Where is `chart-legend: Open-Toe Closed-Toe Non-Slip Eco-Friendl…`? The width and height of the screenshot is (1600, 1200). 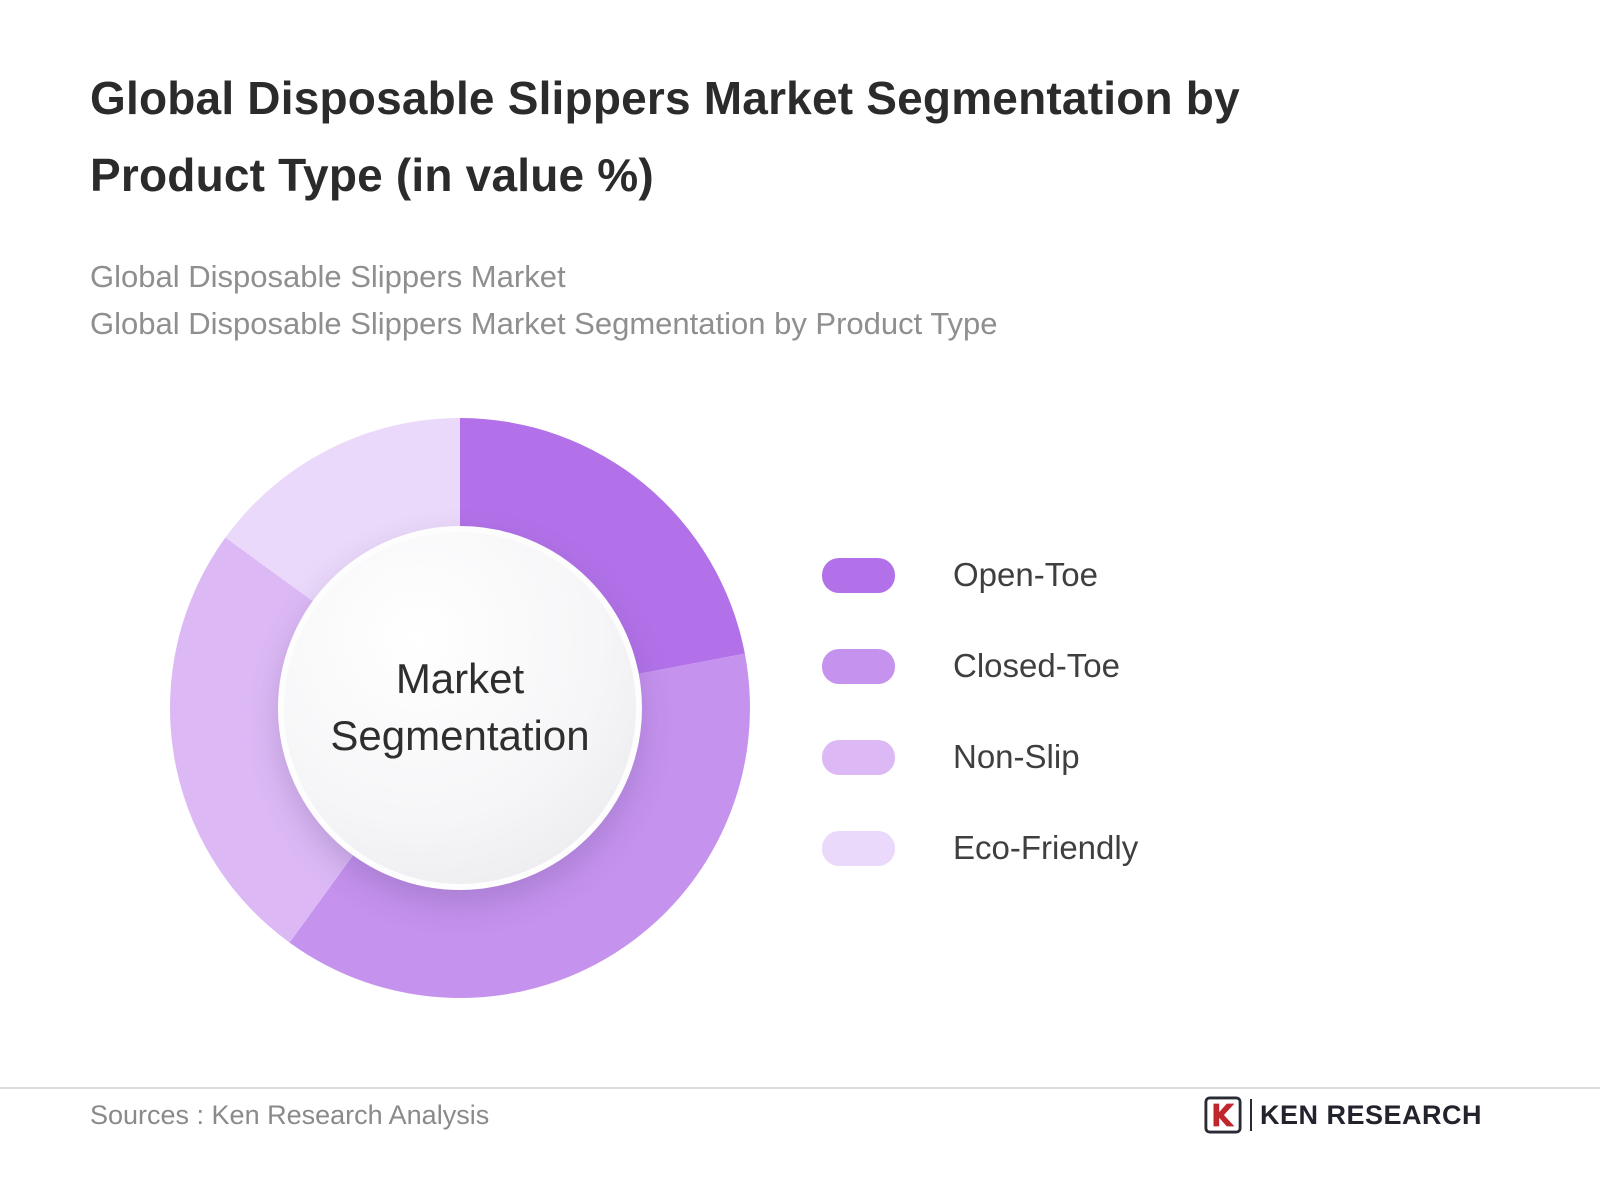
chart-legend: Open-Toe Closed-Toe Non-Slip Eco-Friendl… is located at coordinates (980, 722).